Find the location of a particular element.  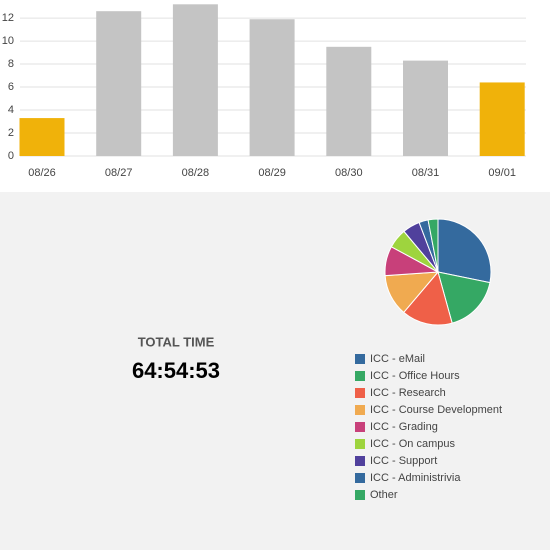

x-tick-label: 09/01 is located at coordinates (502, 173).